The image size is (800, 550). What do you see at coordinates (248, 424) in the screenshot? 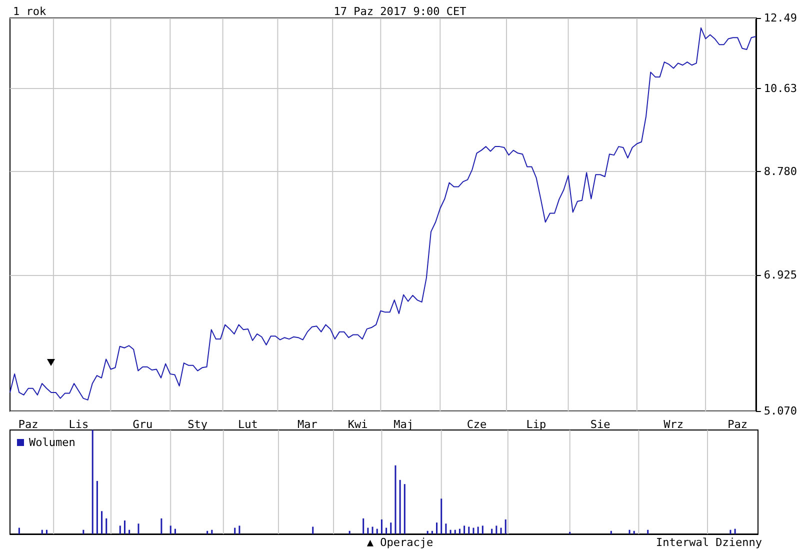
I see `x-tick-label: Lut` at bounding box center [248, 424].